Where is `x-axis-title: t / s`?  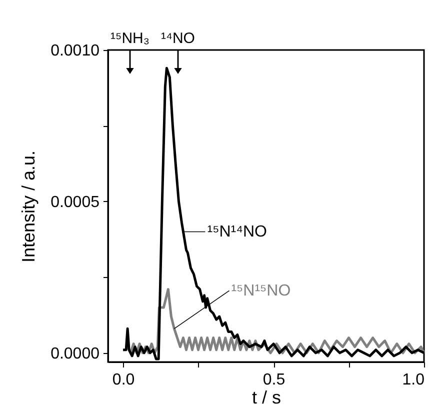 x-axis-title: t / s is located at coordinates (267, 398).